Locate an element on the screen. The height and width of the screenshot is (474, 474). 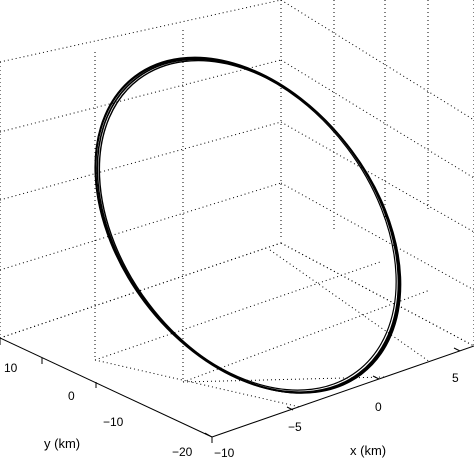
y-tick-label: 10 is located at coordinates (11, 368).